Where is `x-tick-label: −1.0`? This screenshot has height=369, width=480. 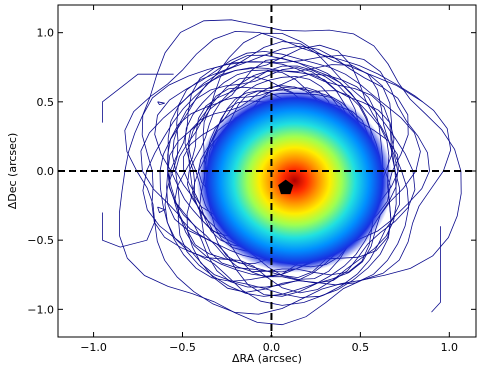 x-tick-label: −1.0 is located at coordinates (93, 347).